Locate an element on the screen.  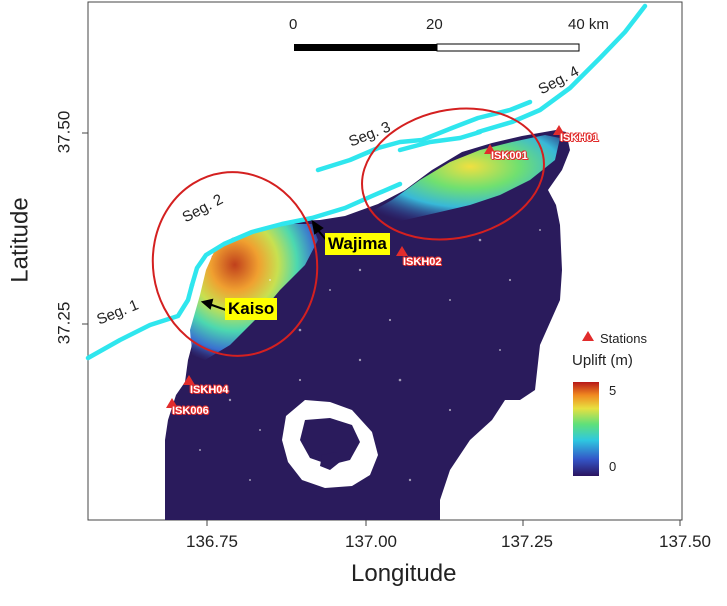
ellipse-east is located at coordinates (453, 174).